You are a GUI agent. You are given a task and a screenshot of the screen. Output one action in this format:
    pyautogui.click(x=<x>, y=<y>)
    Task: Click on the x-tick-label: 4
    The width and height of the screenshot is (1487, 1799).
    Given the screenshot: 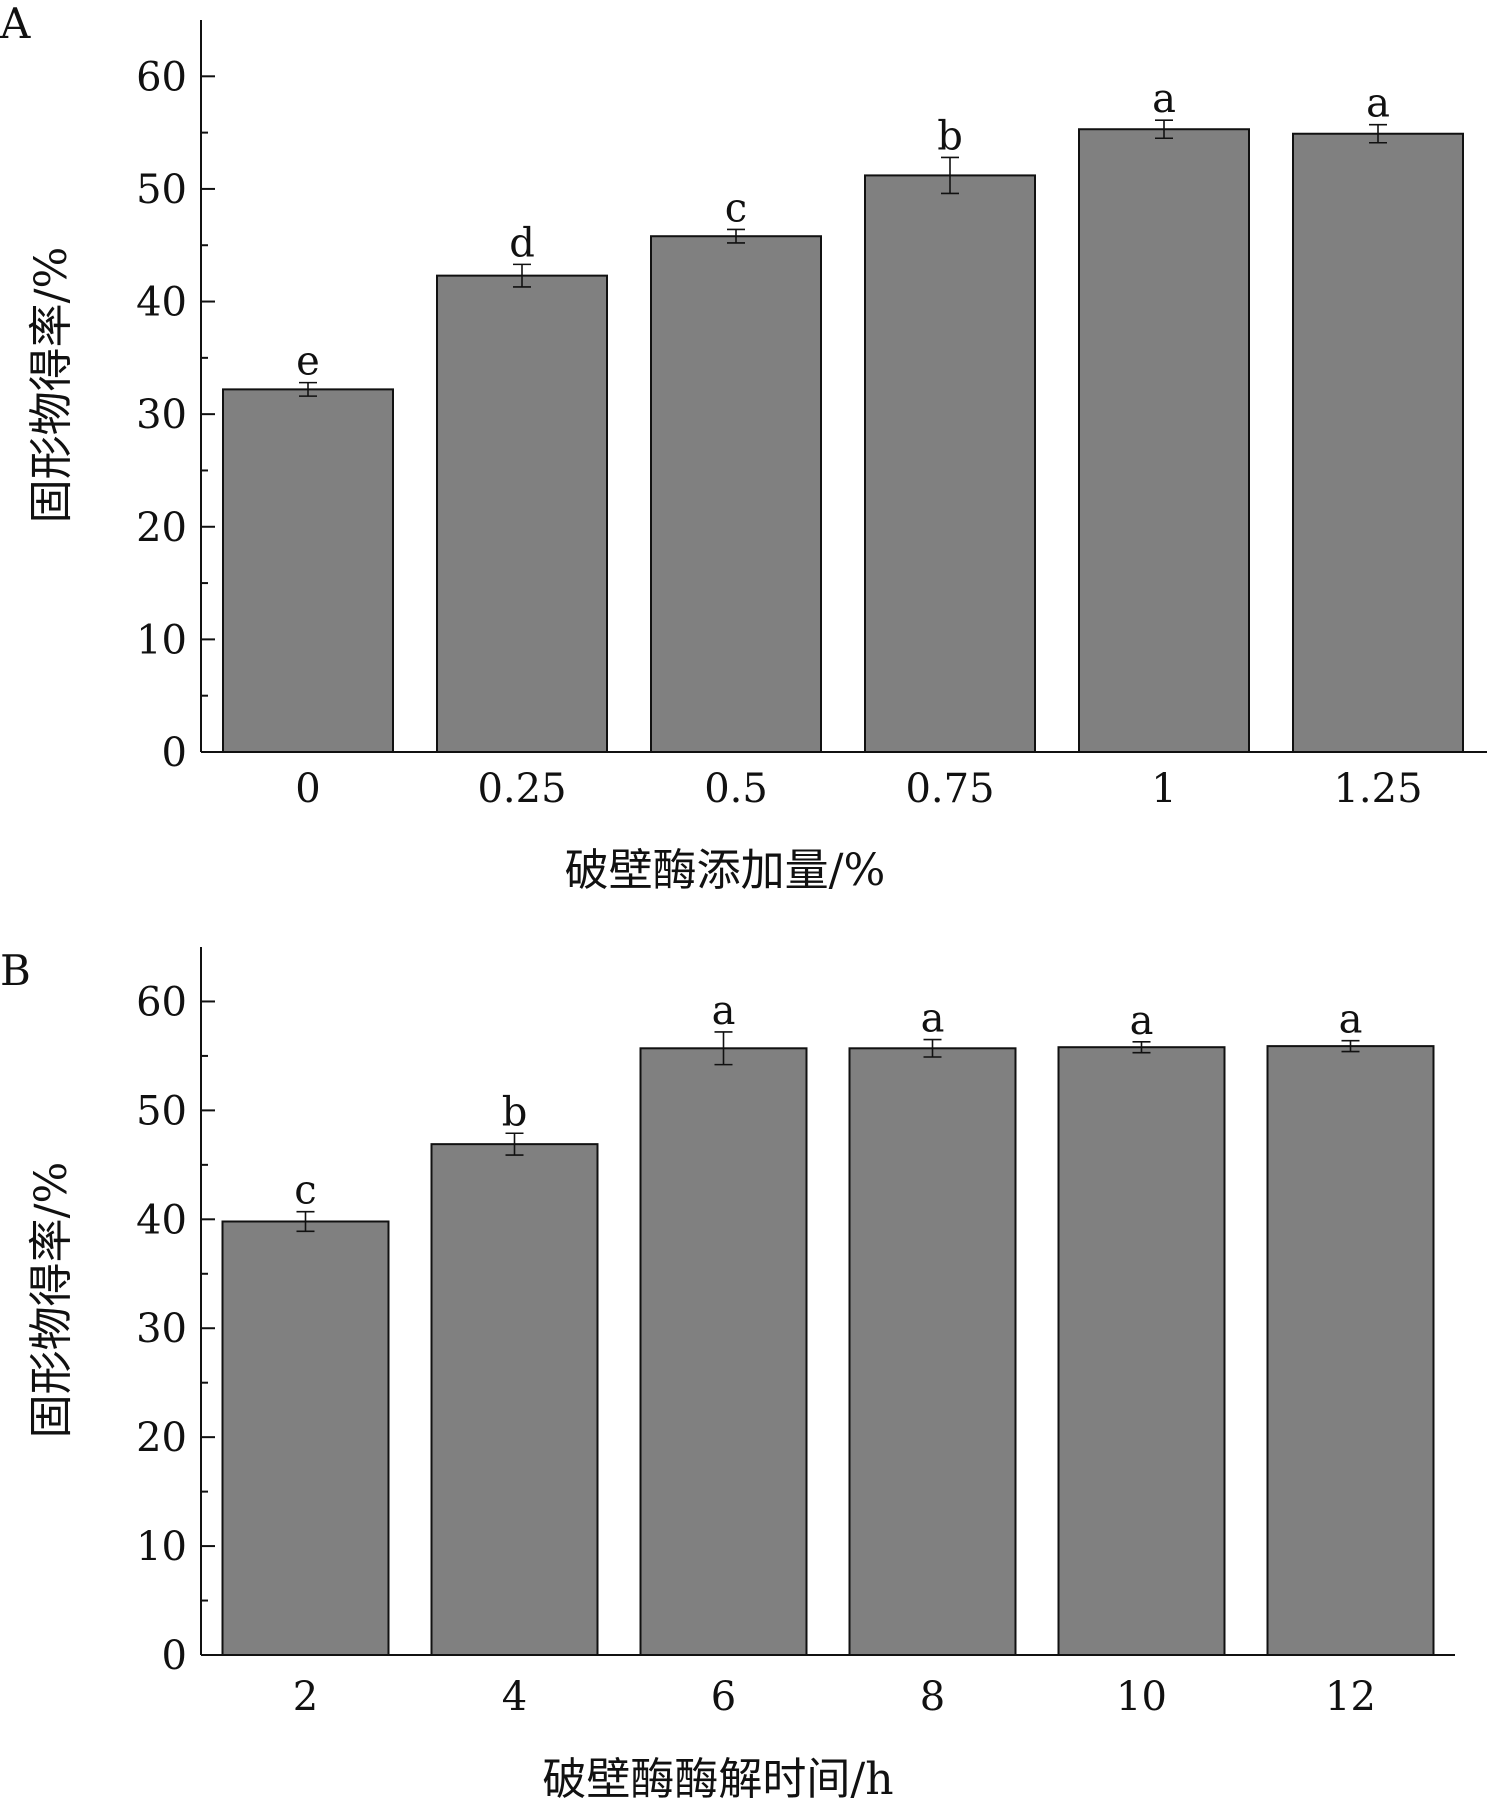 What is the action you would take?
    pyautogui.click(x=514, y=1697)
    